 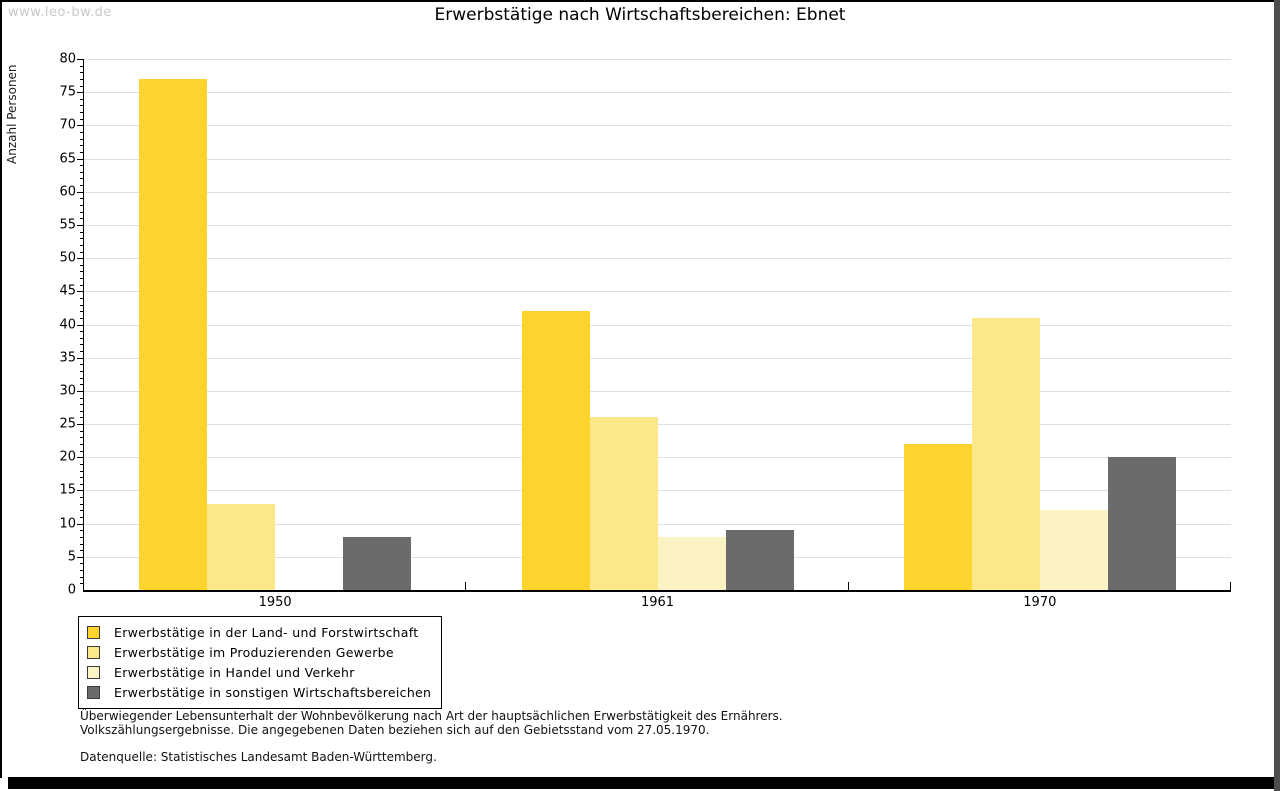 What do you see at coordinates (67, 258) in the screenshot?
I see `y-tick-label: 50` at bounding box center [67, 258].